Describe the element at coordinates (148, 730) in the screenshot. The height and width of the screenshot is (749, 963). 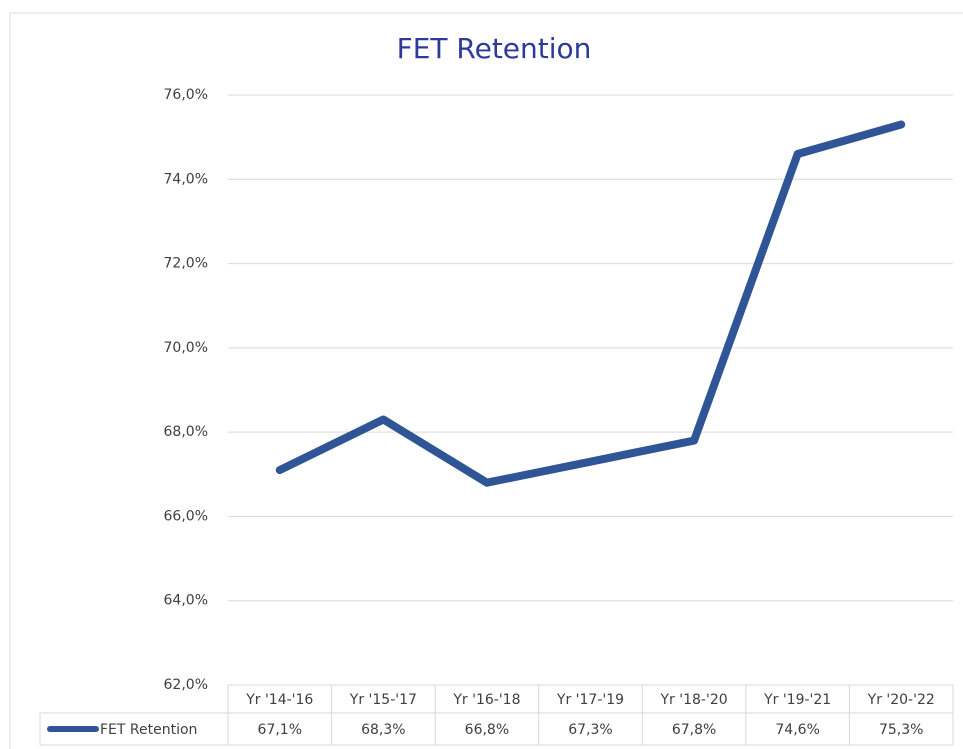
I see `legend-label: FET Retention` at that location.